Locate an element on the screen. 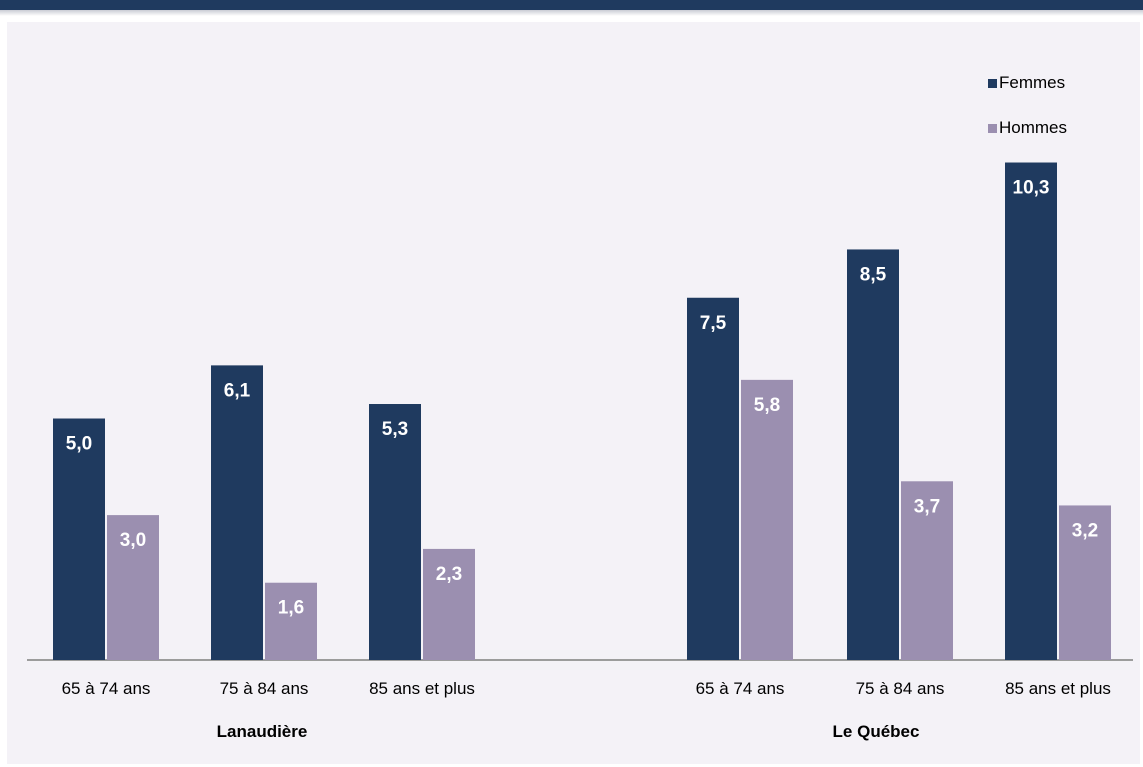 Image resolution: width=1143 pixels, height=767 pixels. group-label-0: Lanaudière is located at coordinates (262, 731).